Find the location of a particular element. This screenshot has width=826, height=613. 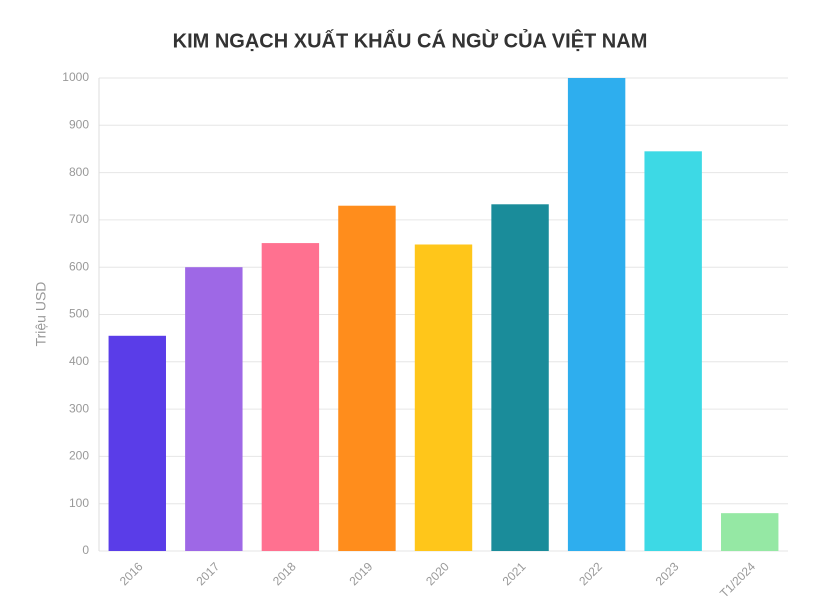

x-tick-label: 2018 is located at coordinates (284, 573).